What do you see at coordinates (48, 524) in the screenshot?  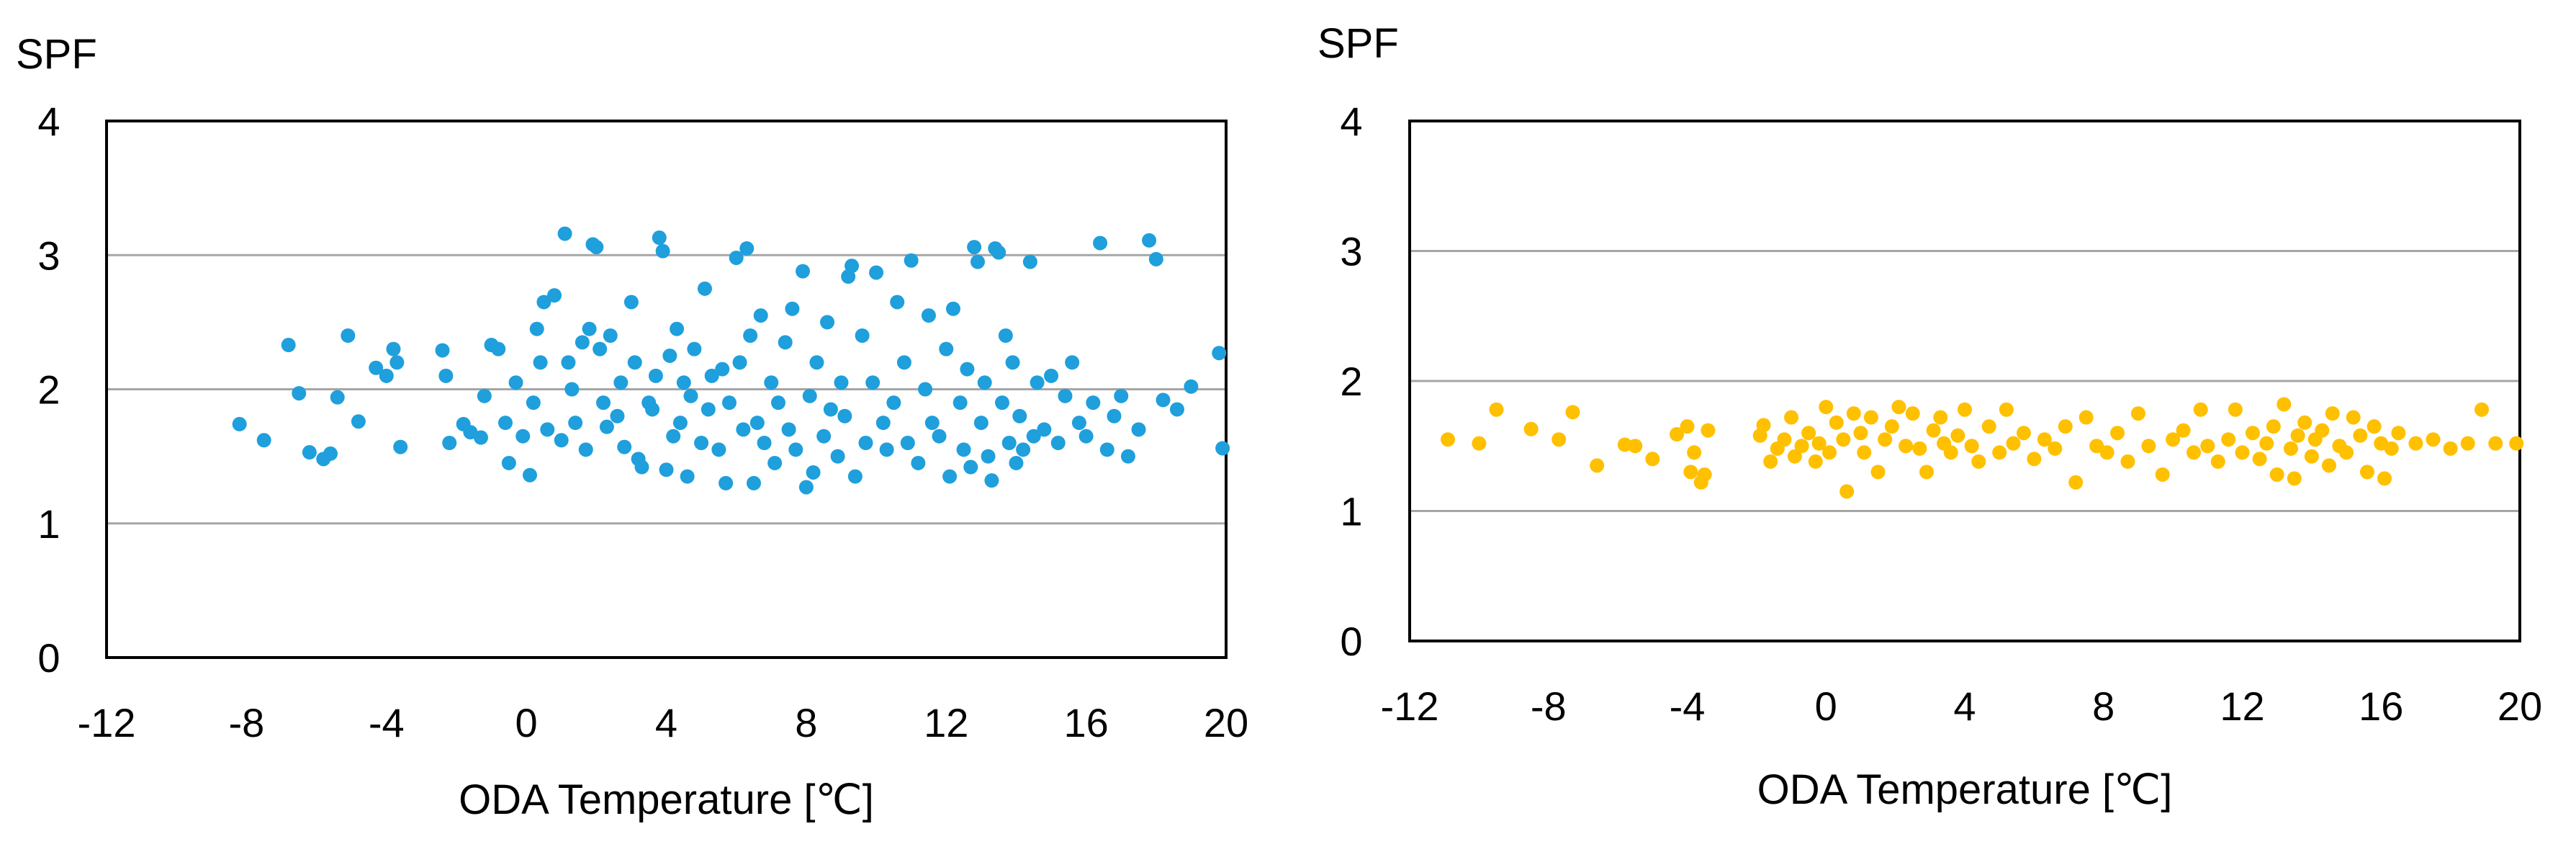 I see `y-tick-label: 1` at bounding box center [48, 524].